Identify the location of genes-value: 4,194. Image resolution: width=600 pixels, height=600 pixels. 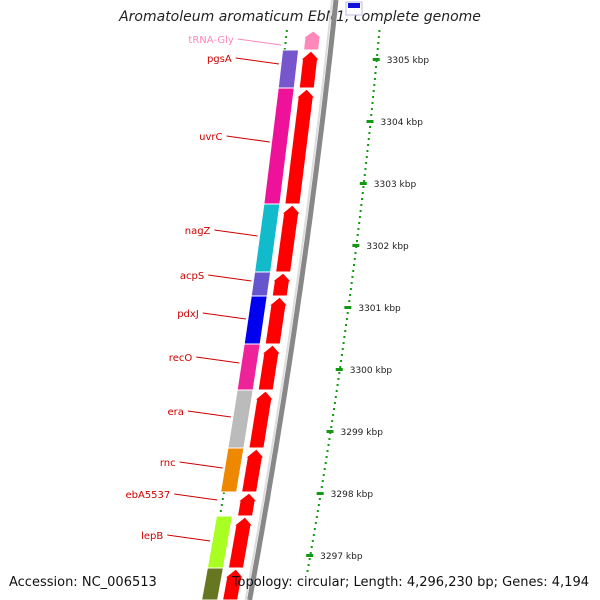
(570, 582).